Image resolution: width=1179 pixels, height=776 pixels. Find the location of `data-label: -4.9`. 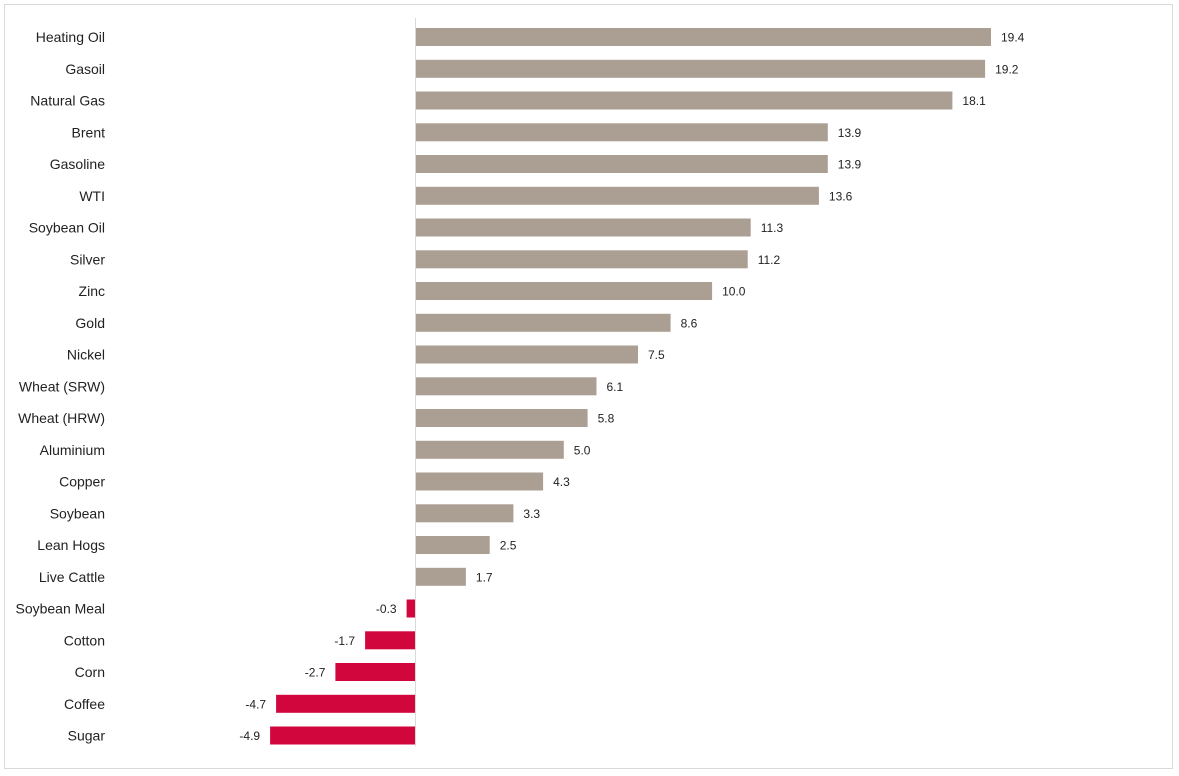

data-label: -4.9 is located at coordinates (249, 736).